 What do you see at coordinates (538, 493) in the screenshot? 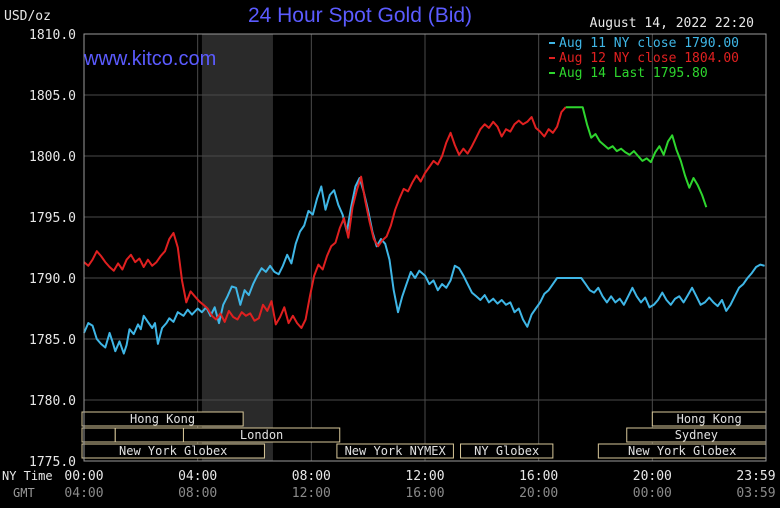
I see `x-tick-label-gmt: 20:00` at bounding box center [538, 493].